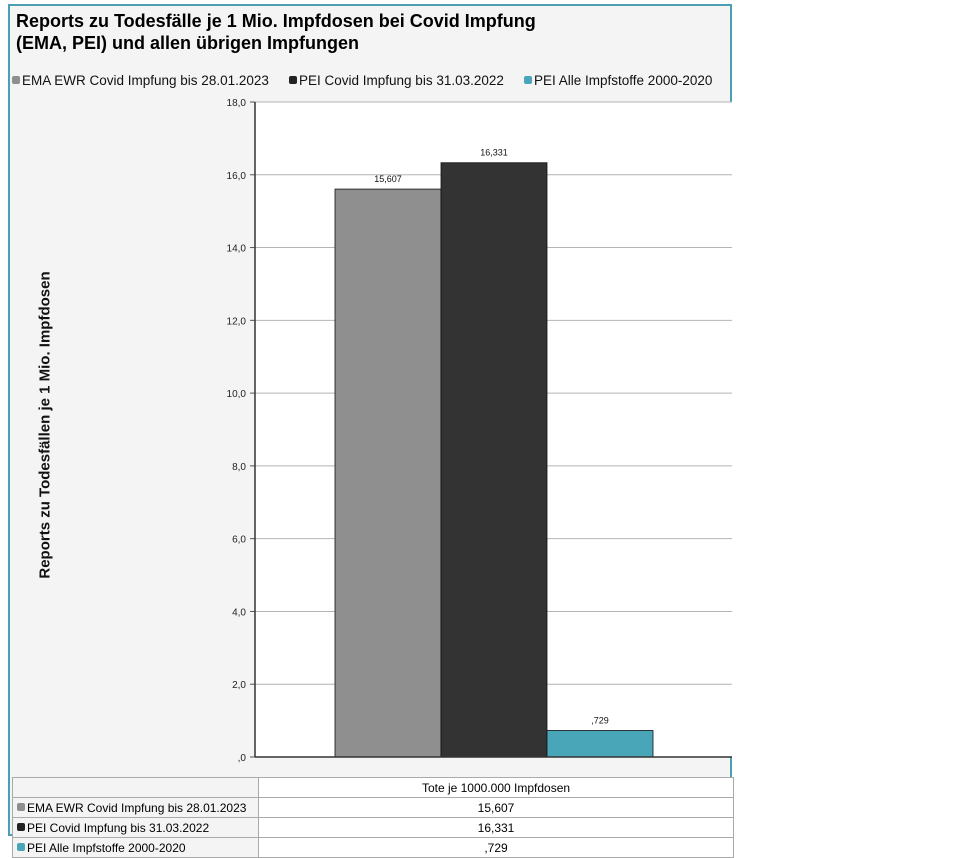  What do you see at coordinates (239, 685) in the screenshot?
I see `y-tick-label: 2,0` at bounding box center [239, 685].